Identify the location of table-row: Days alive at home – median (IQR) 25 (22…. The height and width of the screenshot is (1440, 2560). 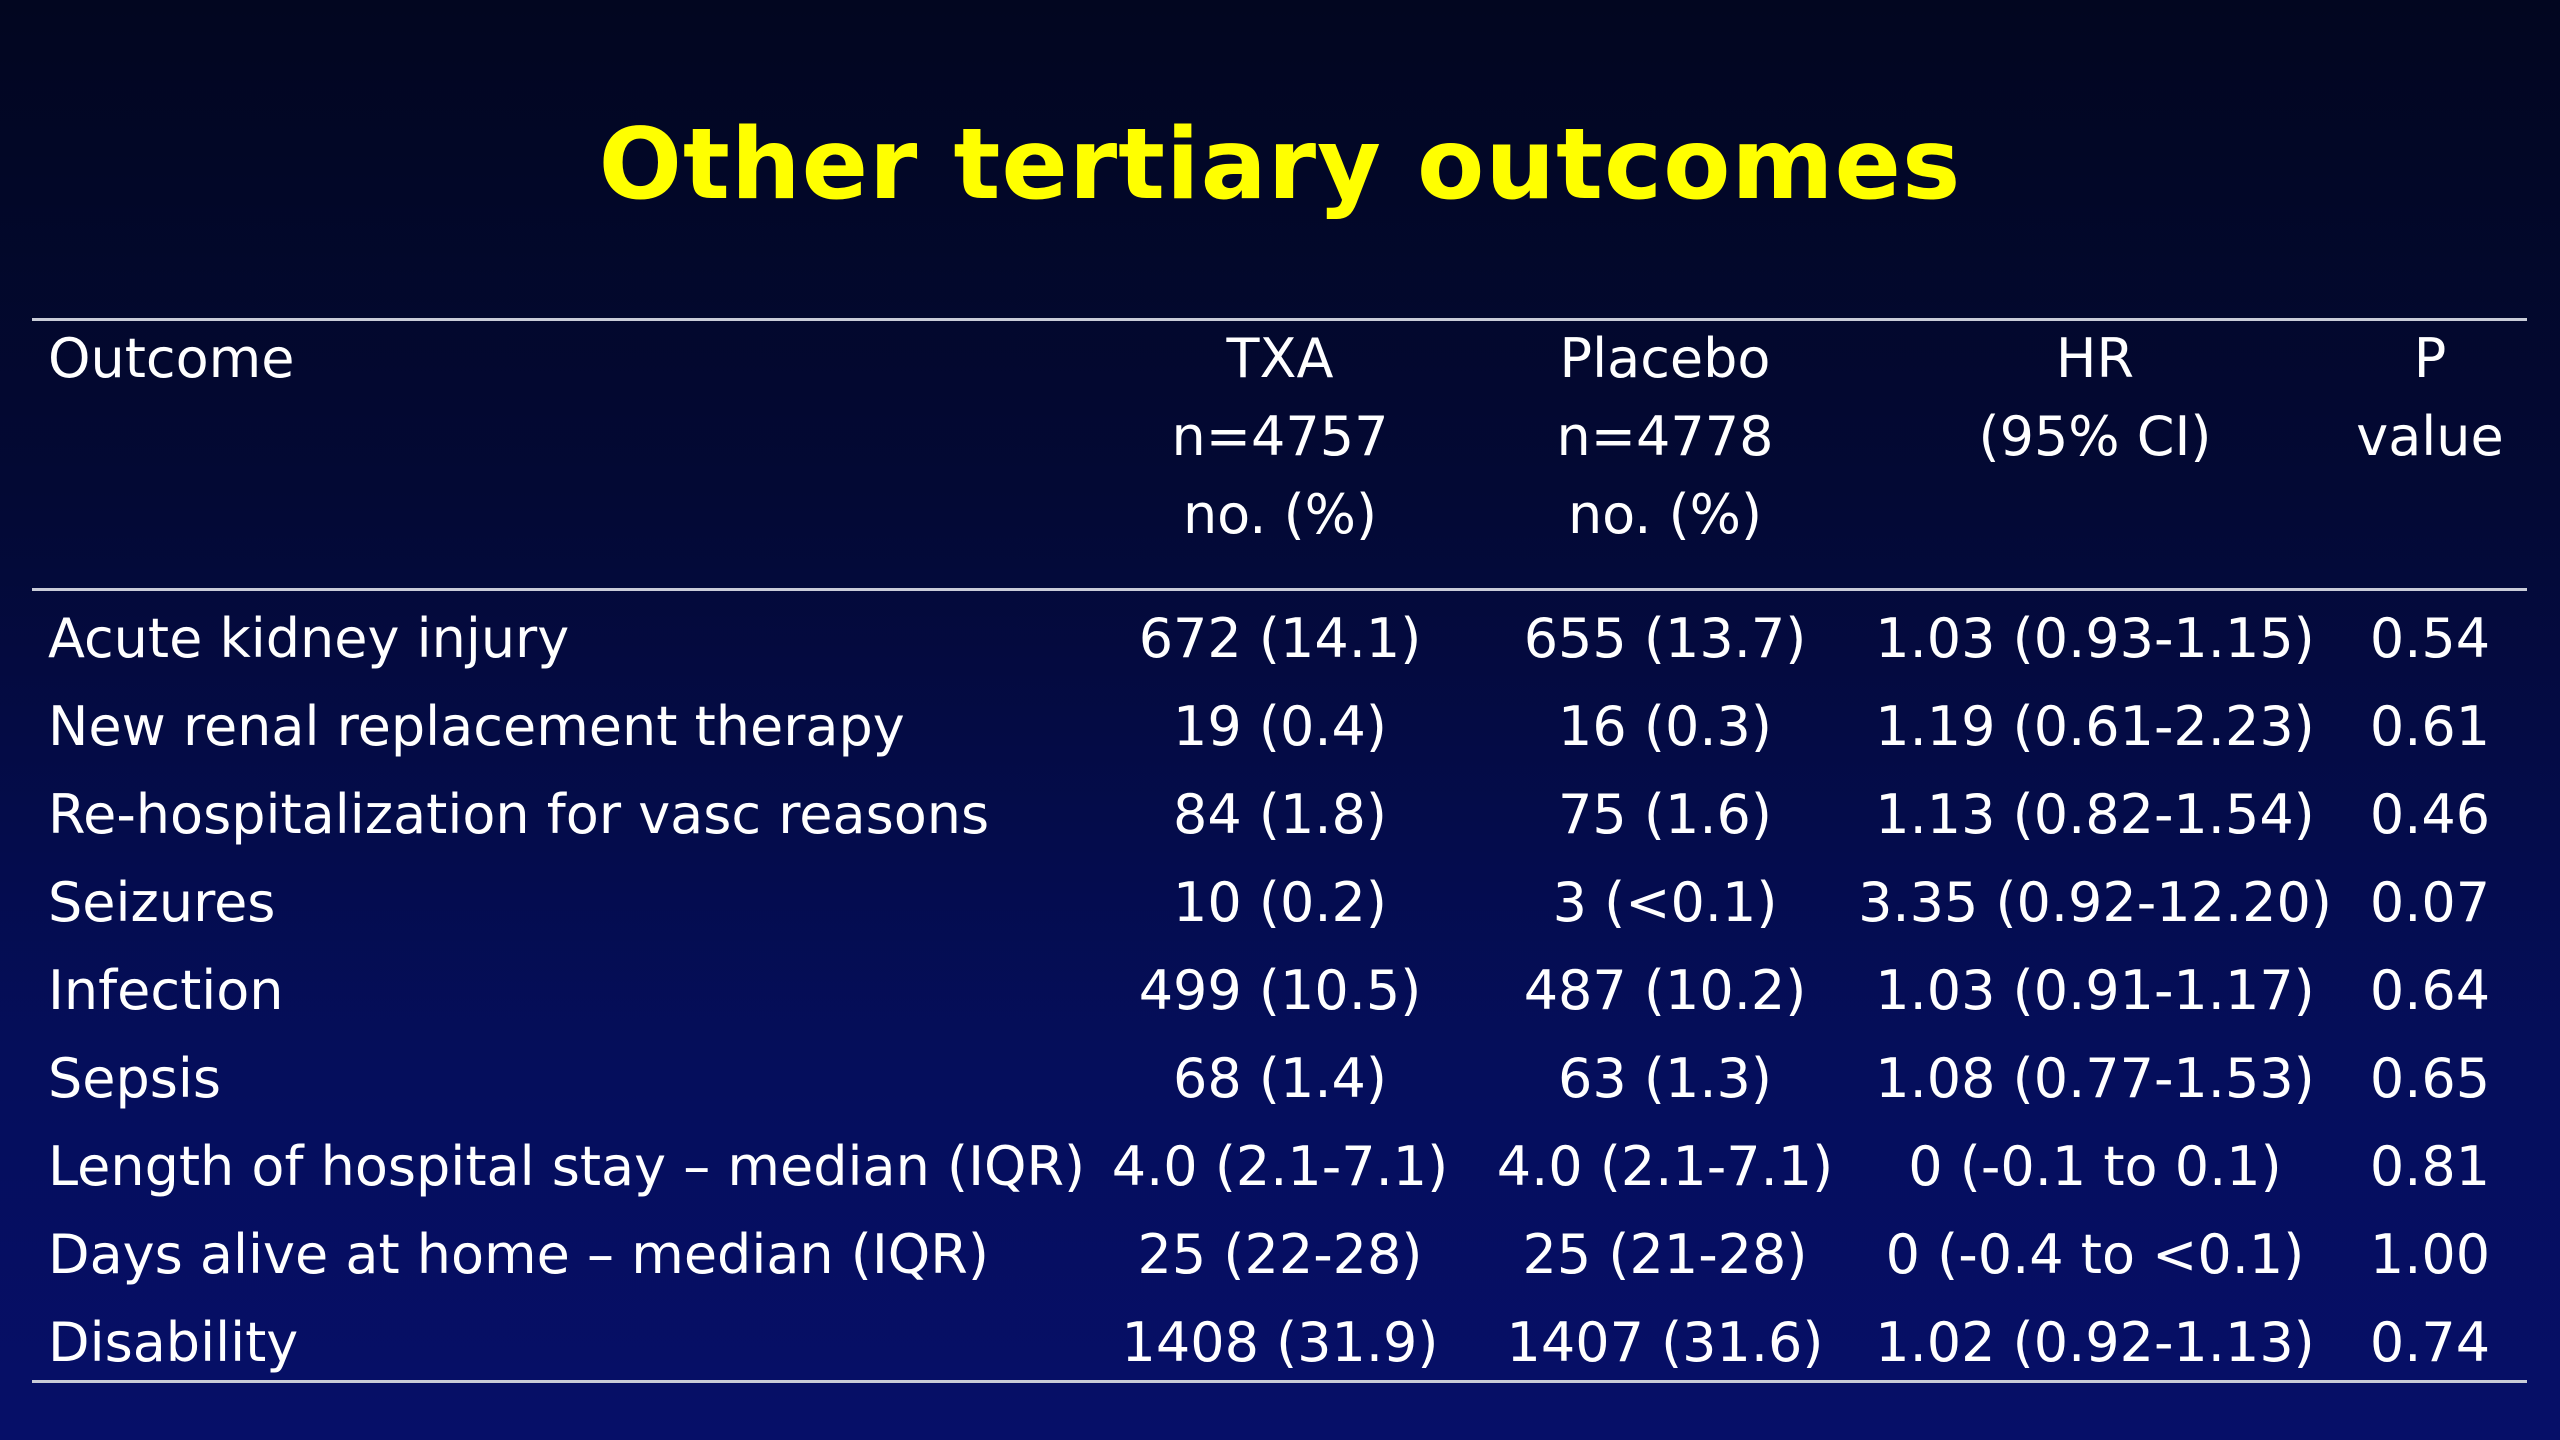
(1280, 1260).